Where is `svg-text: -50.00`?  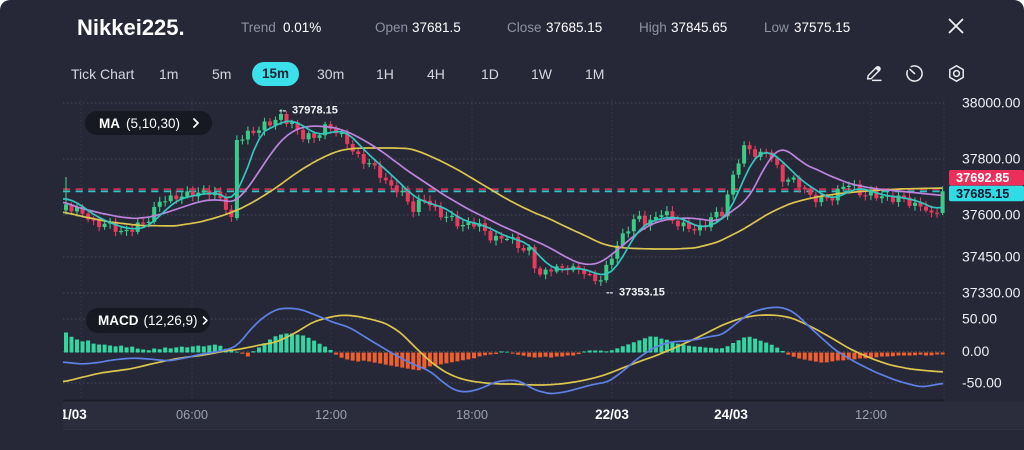 svg-text: -50.00 is located at coordinates (982, 383).